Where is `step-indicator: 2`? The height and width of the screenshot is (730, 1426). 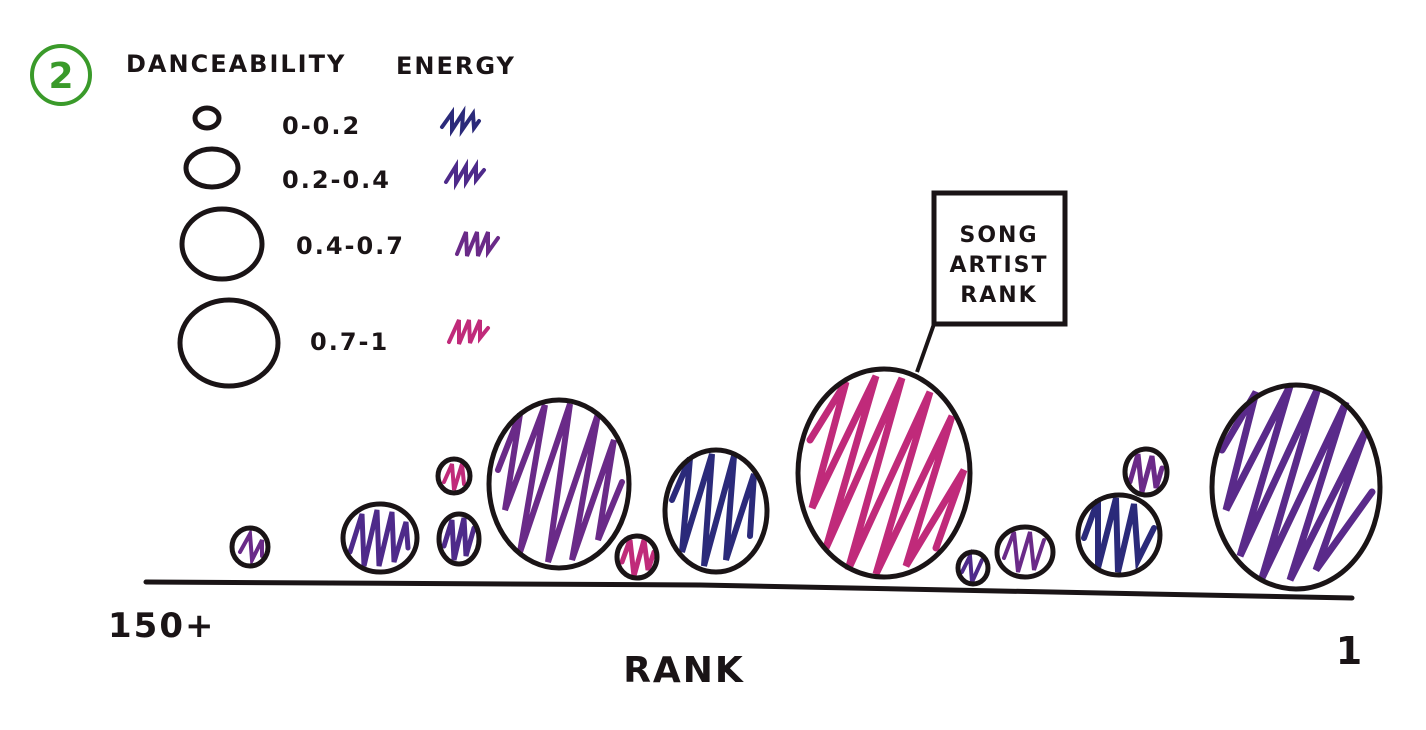 step-indicator: 2 is located at coordinates (61, 75).